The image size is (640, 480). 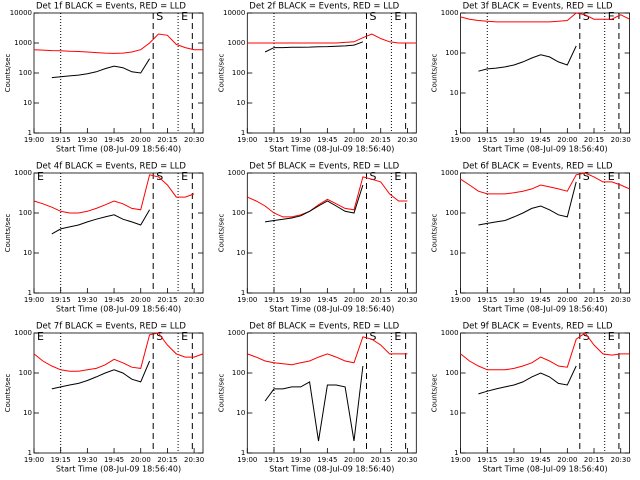 What do you see at coordinates (234, 13) in the screenshot?
I see `y-tick-label: 10000` at bounding box center [234, 13].